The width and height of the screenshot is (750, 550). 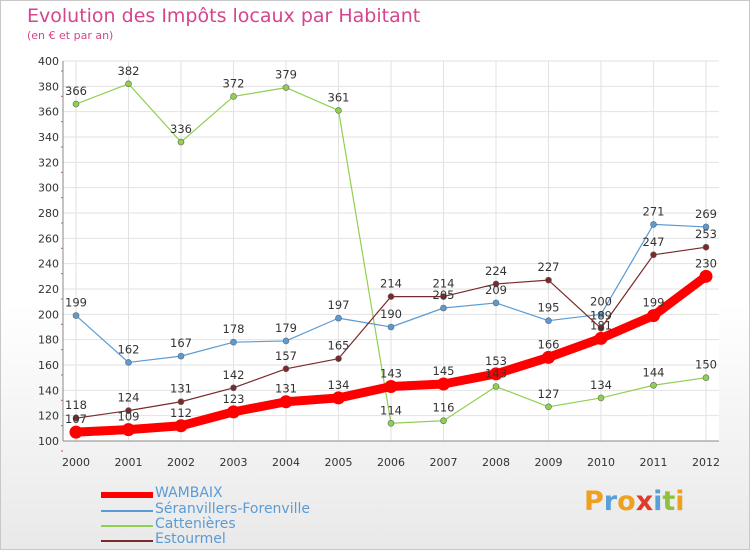 What do you see at coordinates (234, 399) in the screenshot?
I see `data-label-0: 123` at bounding box center [234, 399].